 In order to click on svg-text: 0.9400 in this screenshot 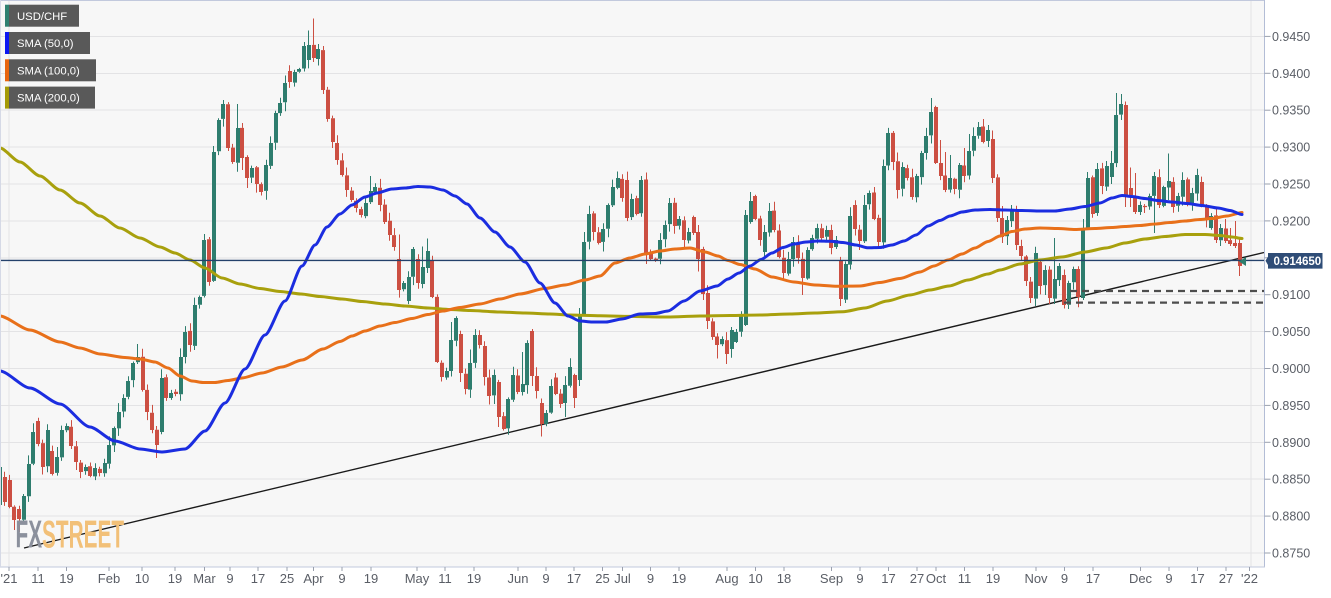, I will do `click(1291, 74)`.